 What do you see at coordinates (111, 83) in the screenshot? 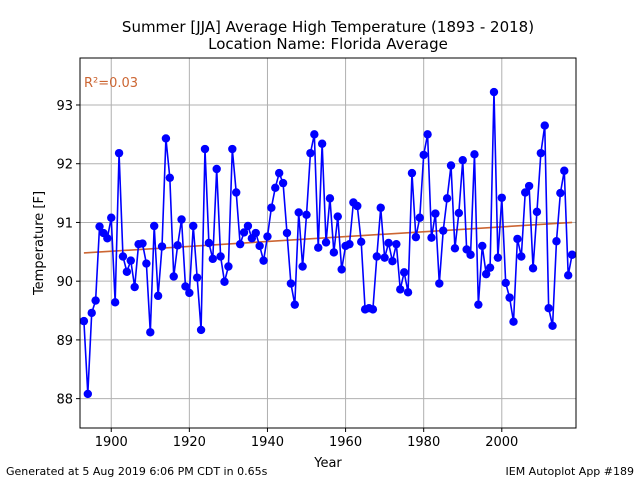
I see `r2-annotation: R²=0.03` at bounding box center [111, 83].